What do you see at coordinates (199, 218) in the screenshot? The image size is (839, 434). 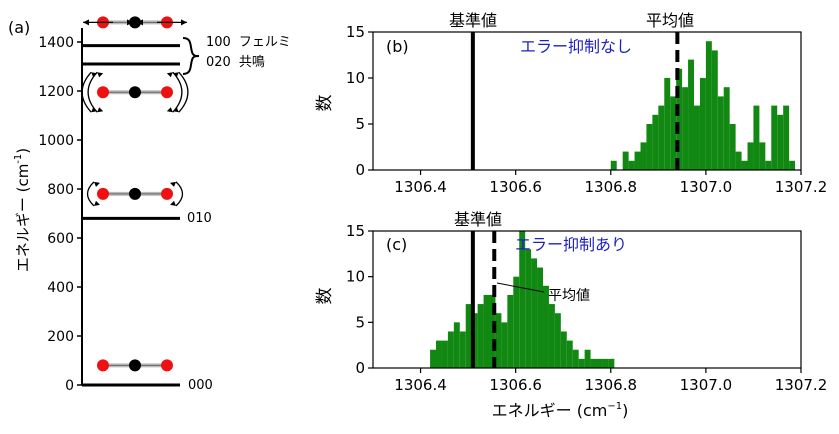 I see `level-010-label: 010` at bounding box center [199, 218].